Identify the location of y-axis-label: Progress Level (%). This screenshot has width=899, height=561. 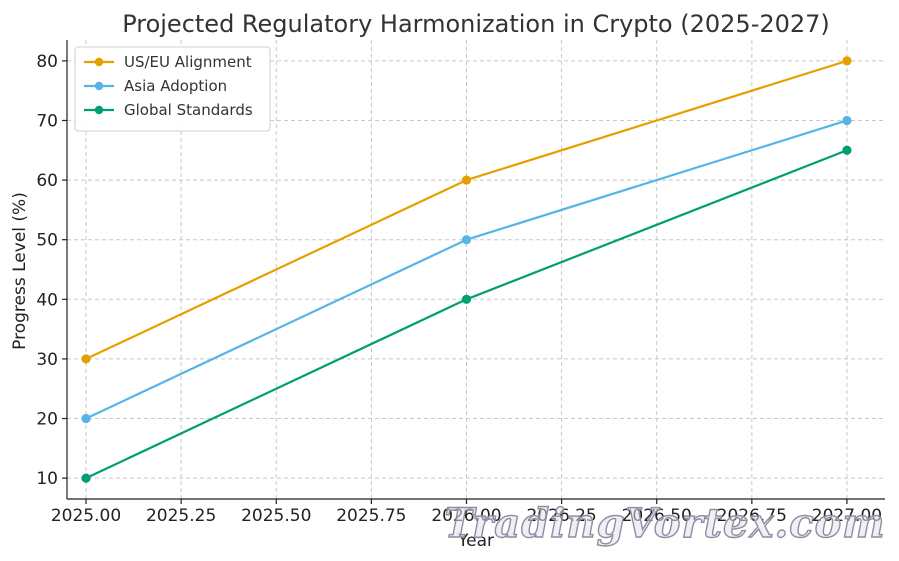
(20, 271).